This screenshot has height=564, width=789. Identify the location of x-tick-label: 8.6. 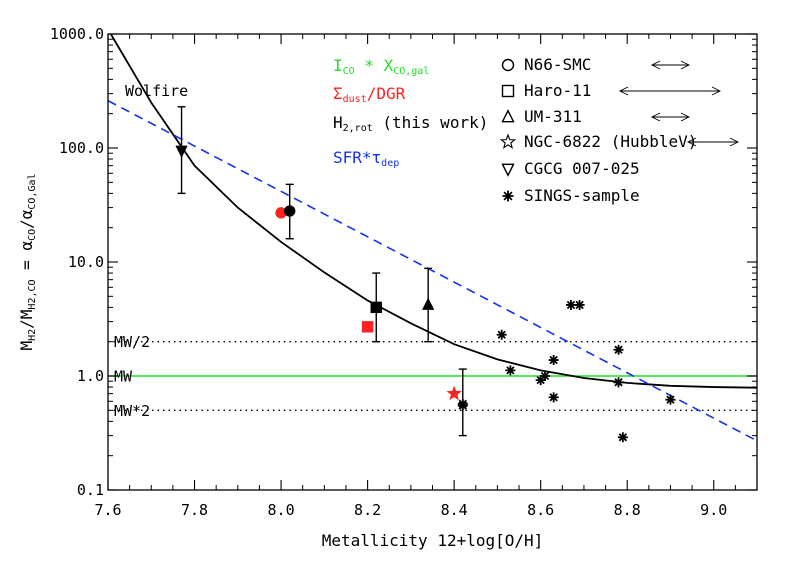
(540, 510).